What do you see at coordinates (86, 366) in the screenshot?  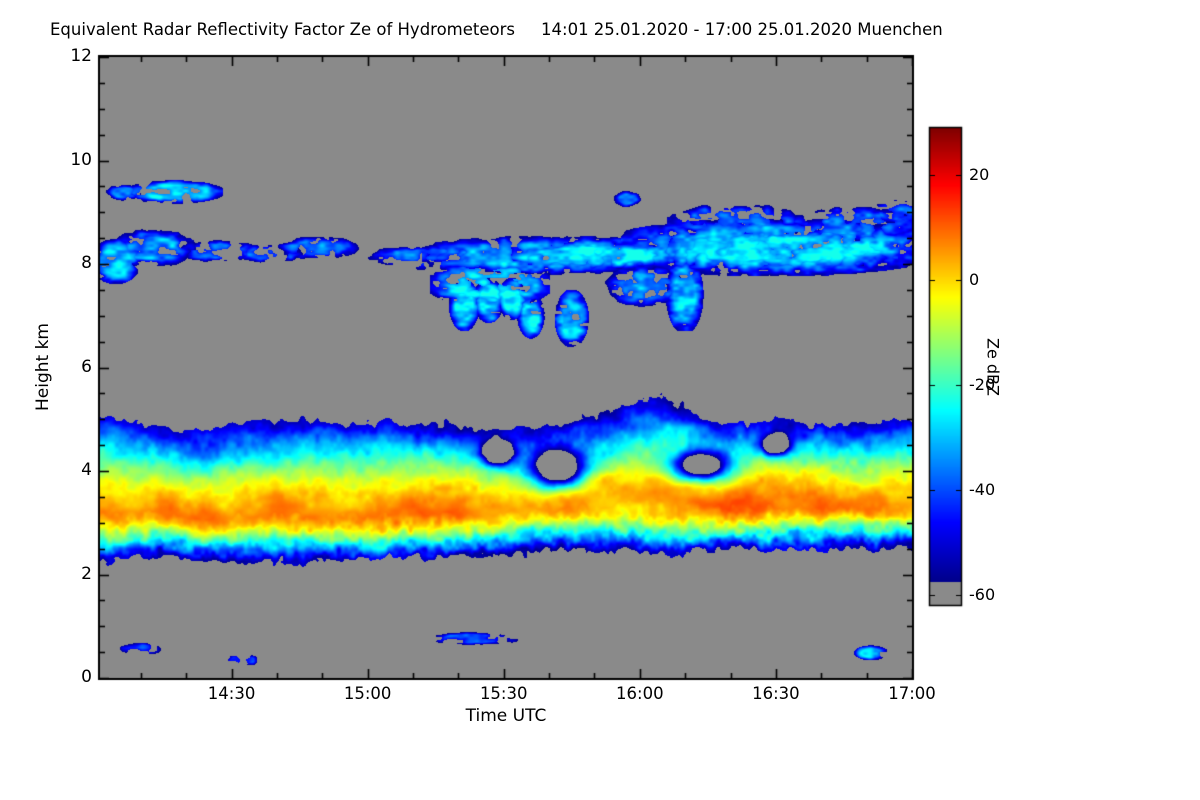 I see `y-tick-label: 6` at bounding box center [86, 366].